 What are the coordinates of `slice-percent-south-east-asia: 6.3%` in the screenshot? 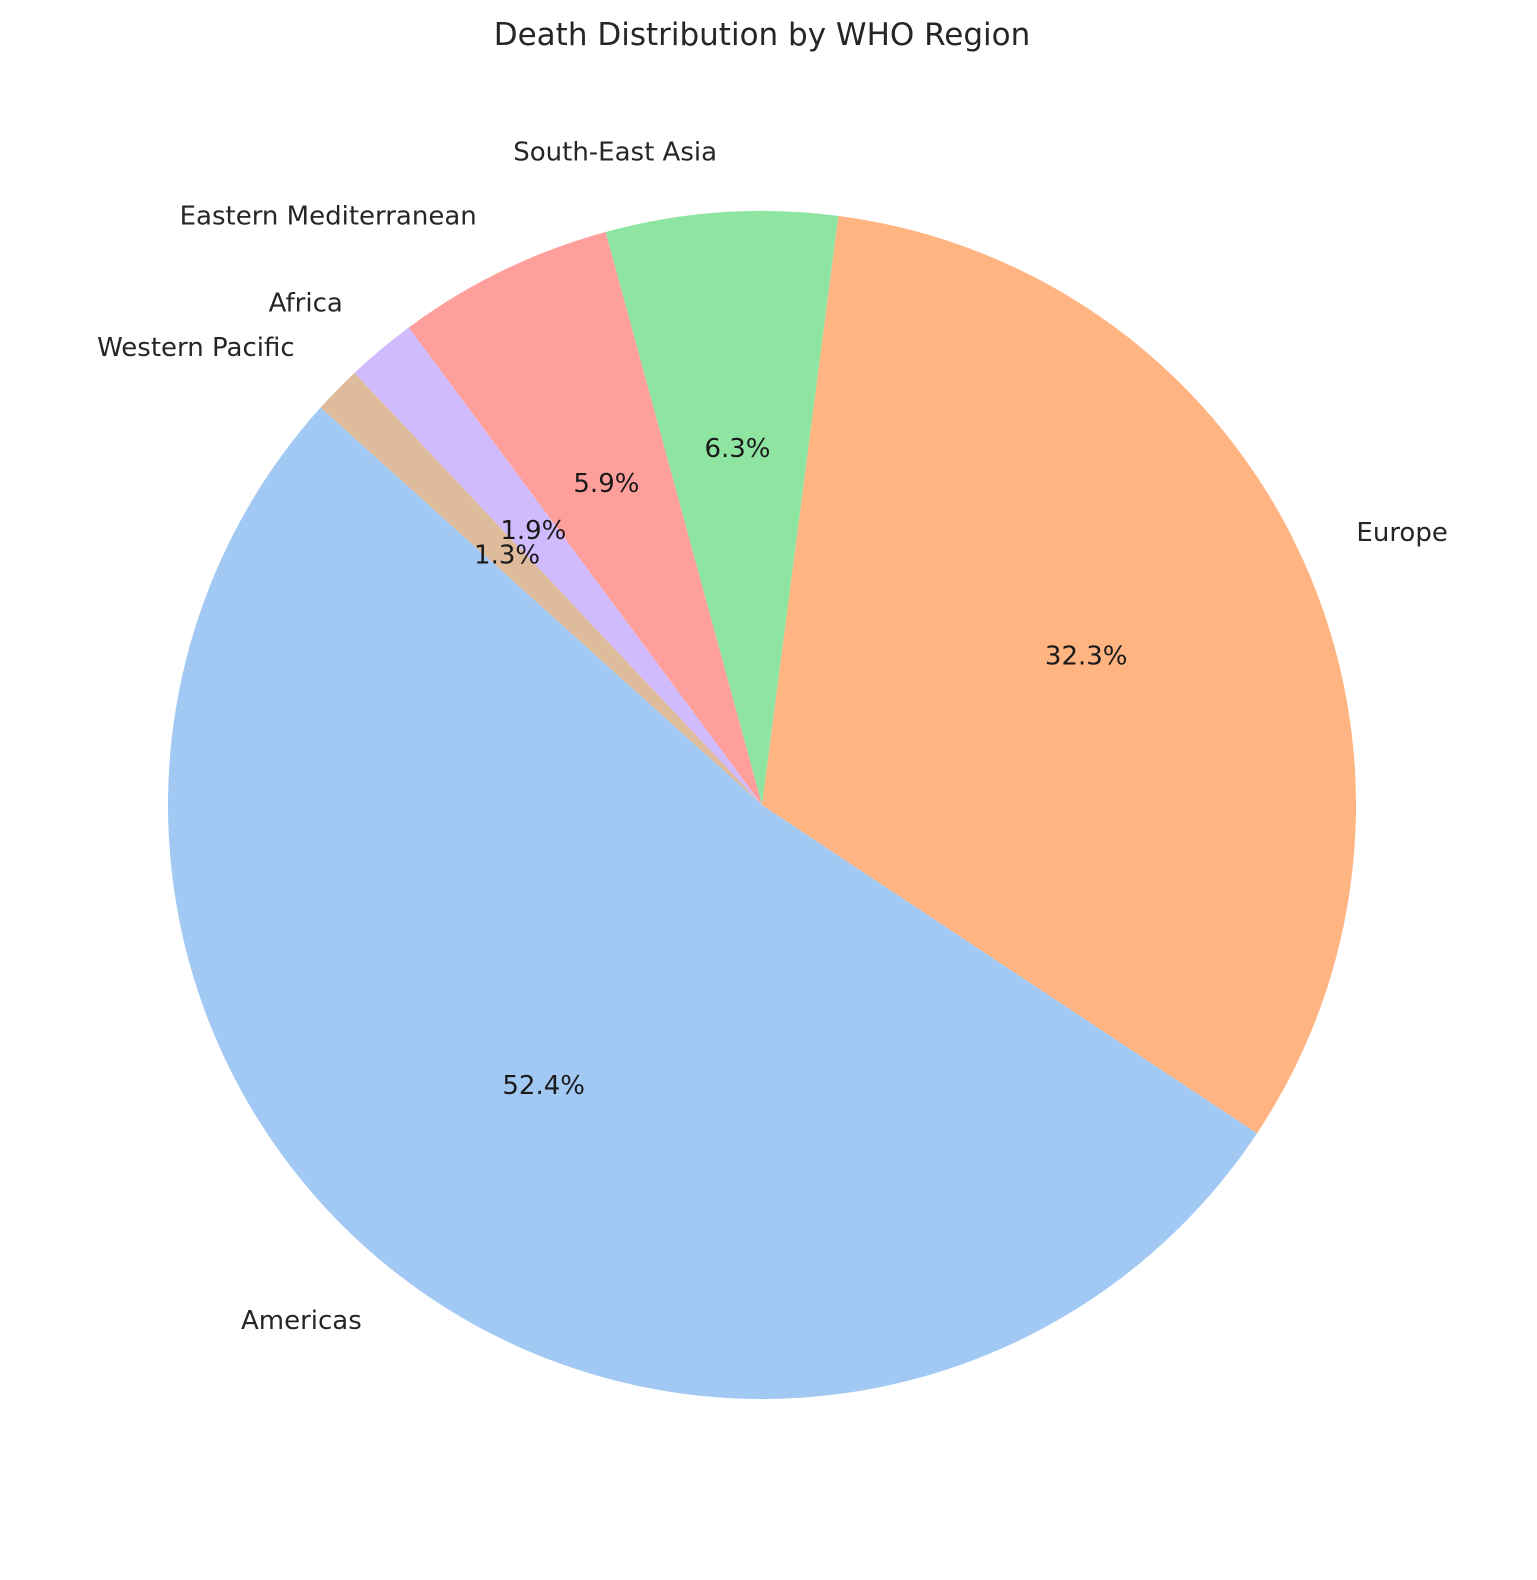 It's located at (737, 449).